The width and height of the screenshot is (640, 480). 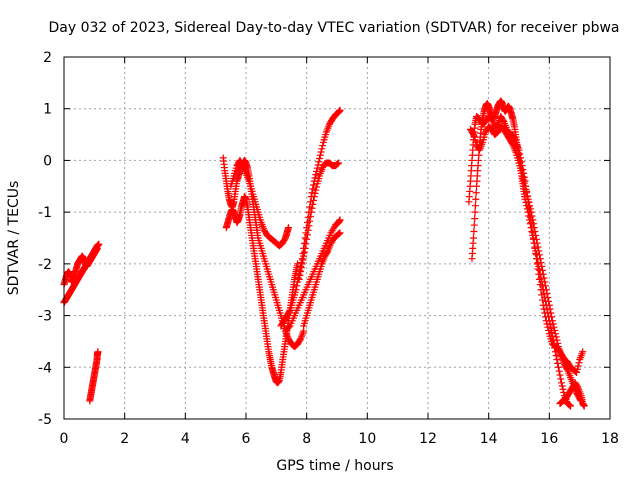 What do you see at coordinates (185, 439) in the screenshot?
I see `x-tick-label: 4` at bounding box center [185, 439].